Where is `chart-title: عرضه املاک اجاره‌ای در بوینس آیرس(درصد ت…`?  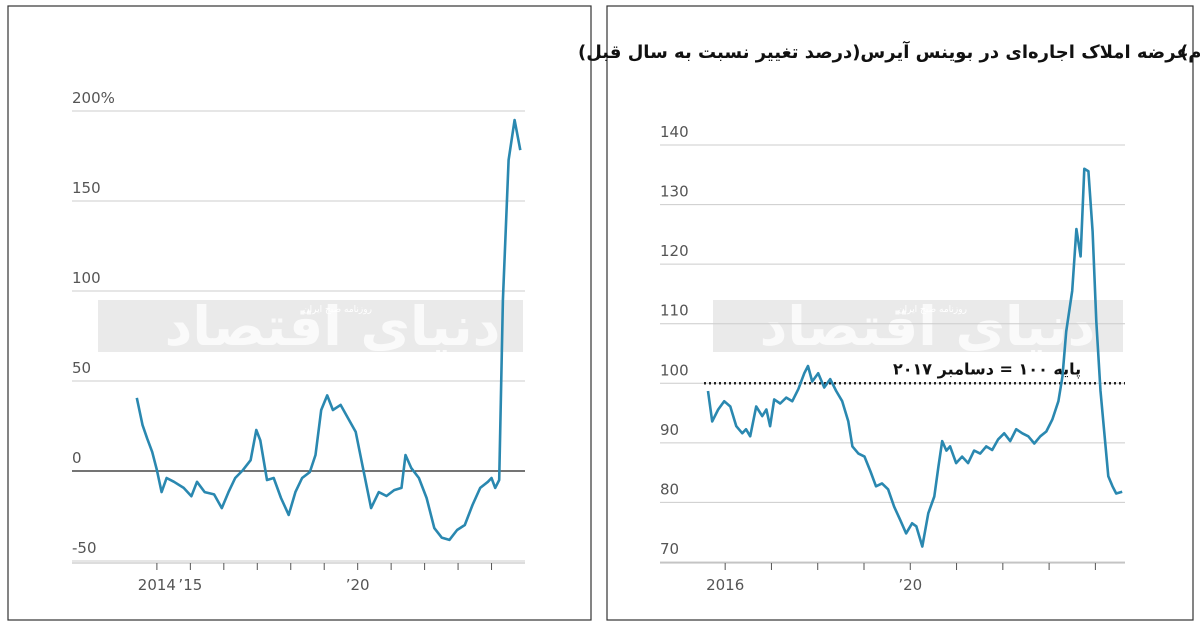 chart-title: عرضه املاک اجاره‌ای در بوینس آیرس(درصد ت… is located at coordinates (883, 51).